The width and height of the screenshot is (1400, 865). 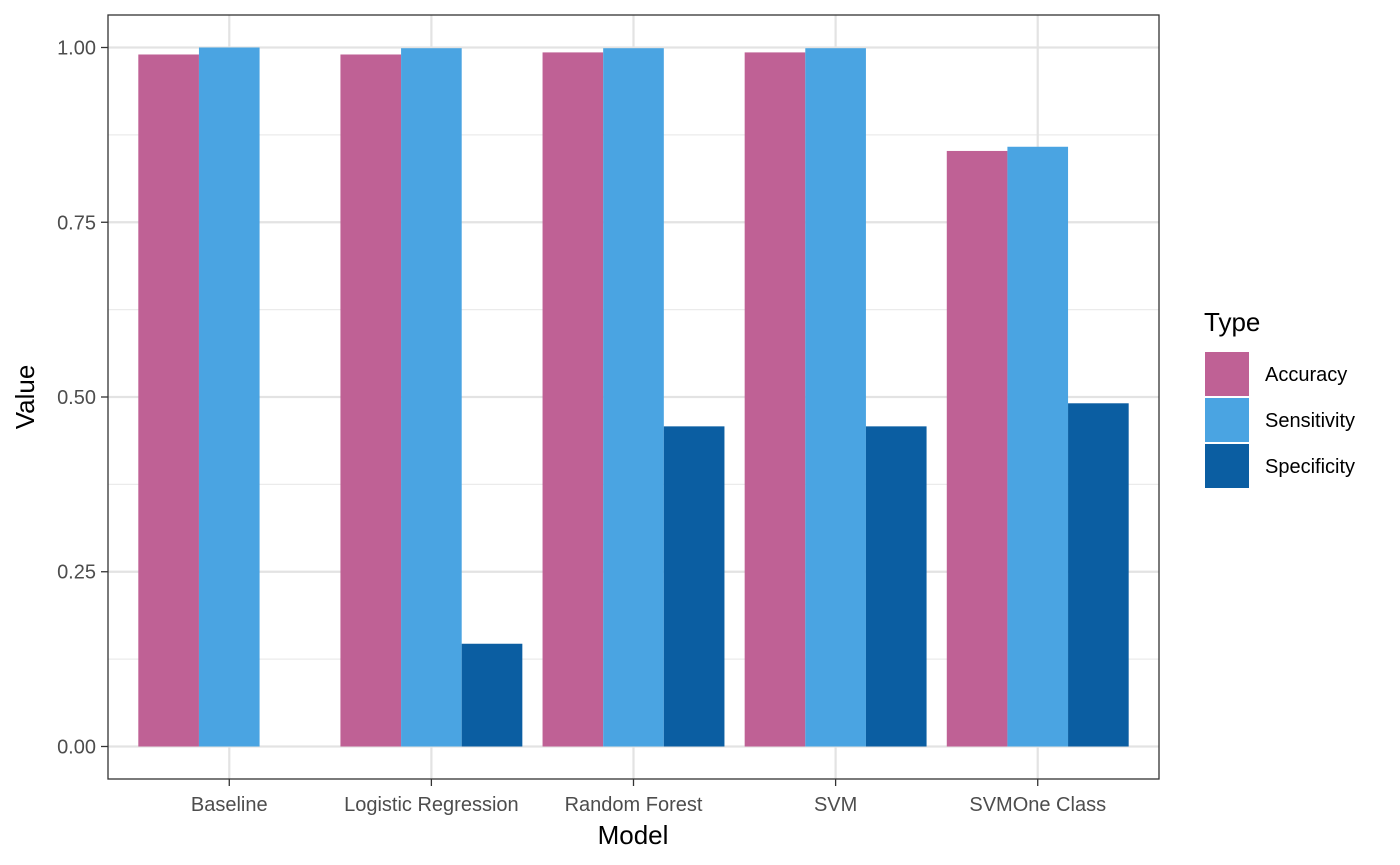 What do you see at coordinates (633, 835) in the screenshot?
I see `x-axis-title: Model` at bounding box center [633, 835].